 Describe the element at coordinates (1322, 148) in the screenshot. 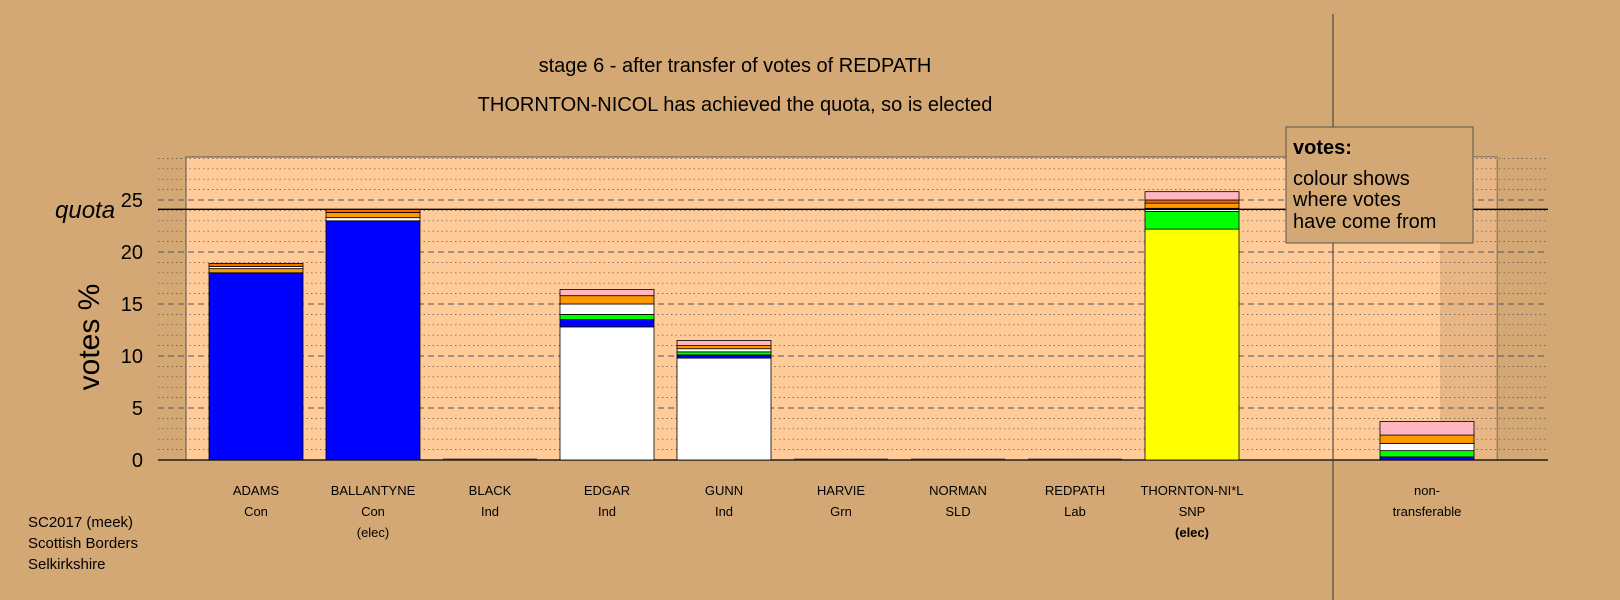

I see `legend-title: votes:` at that location.